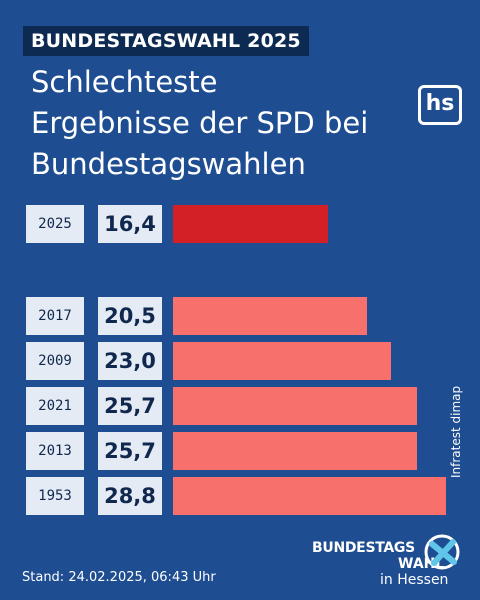 The height and width of the screenshot is (600, 480). What do you see at coordinates (130, 451) in the screenshot?
I see `value-label-2013: 25,7` at bounding box center [130, 451].